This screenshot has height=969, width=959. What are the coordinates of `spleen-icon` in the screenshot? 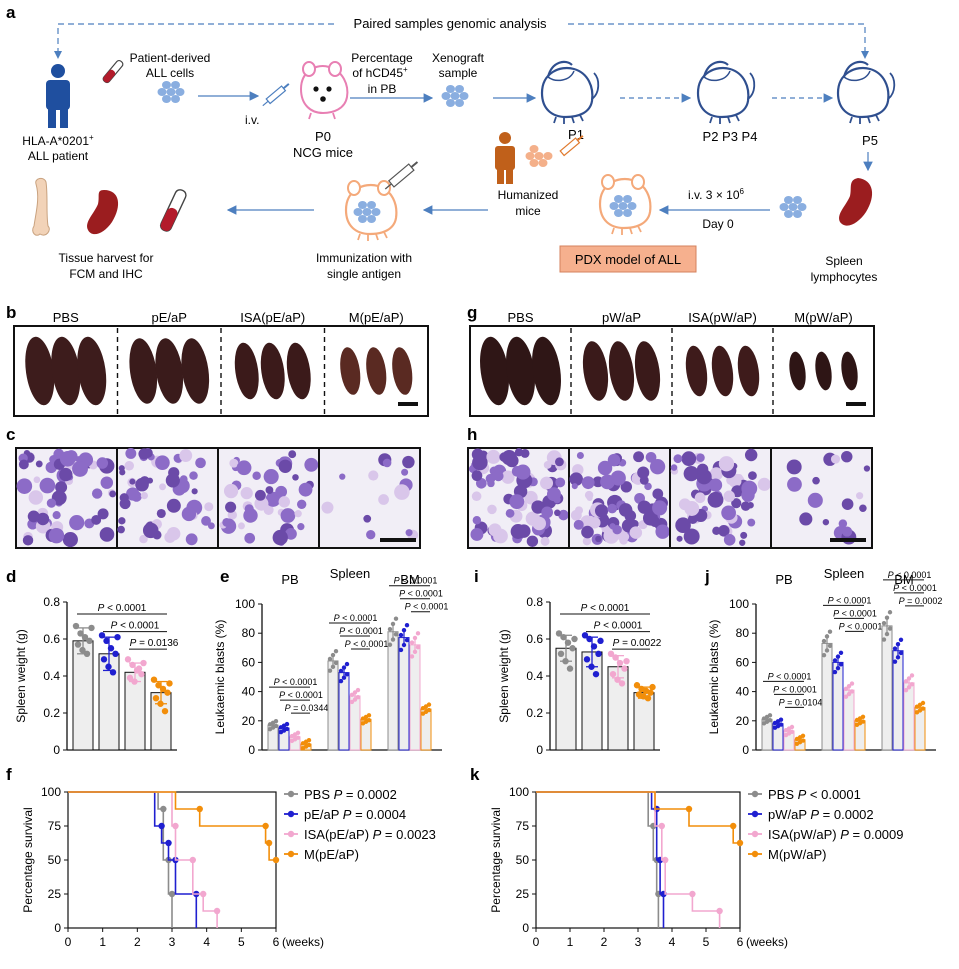 It's located at (103, 212).